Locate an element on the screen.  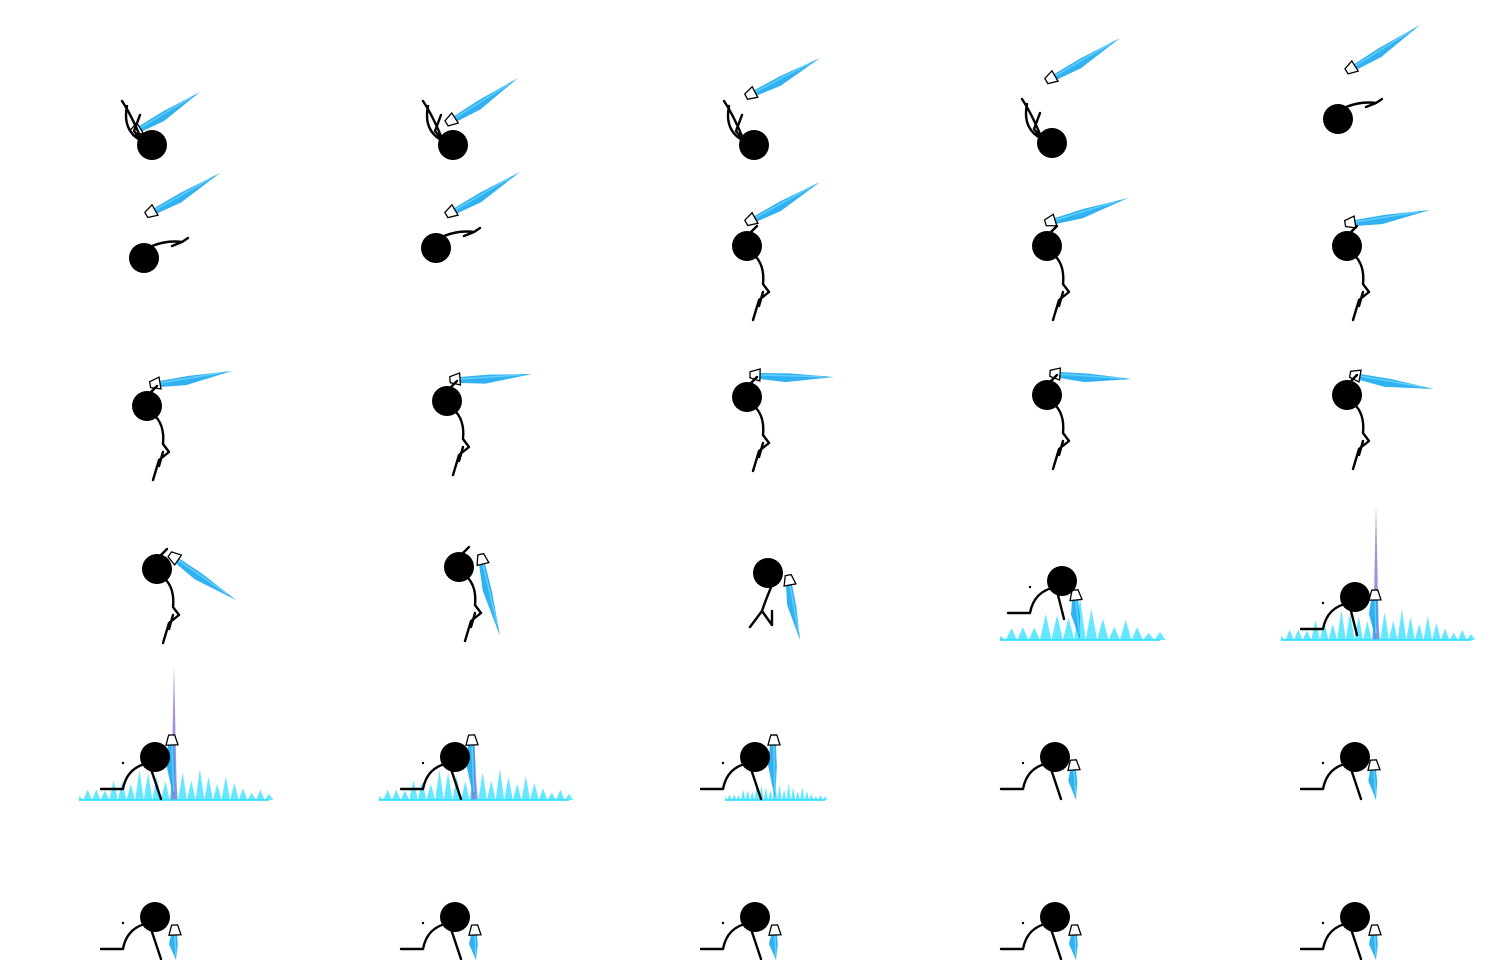
splash is located at coordinates (776, 790).